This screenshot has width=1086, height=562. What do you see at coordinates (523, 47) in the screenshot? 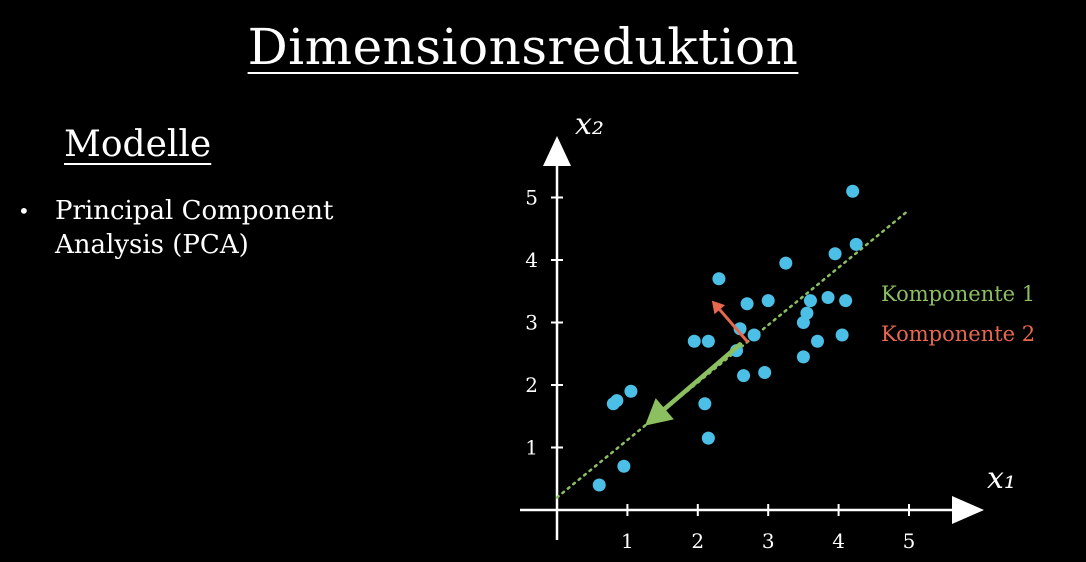
I see `slide-title: Dimensionsreduktion` at bounding box center [523, 47].